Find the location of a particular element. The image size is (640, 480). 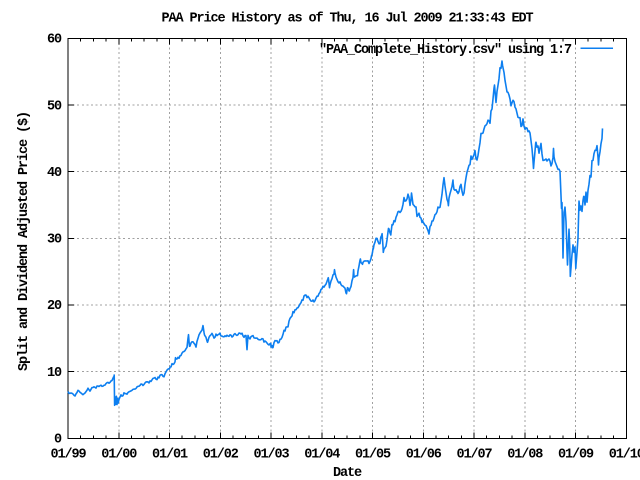

svg-text: 30 is located at coordinates (54, 240).